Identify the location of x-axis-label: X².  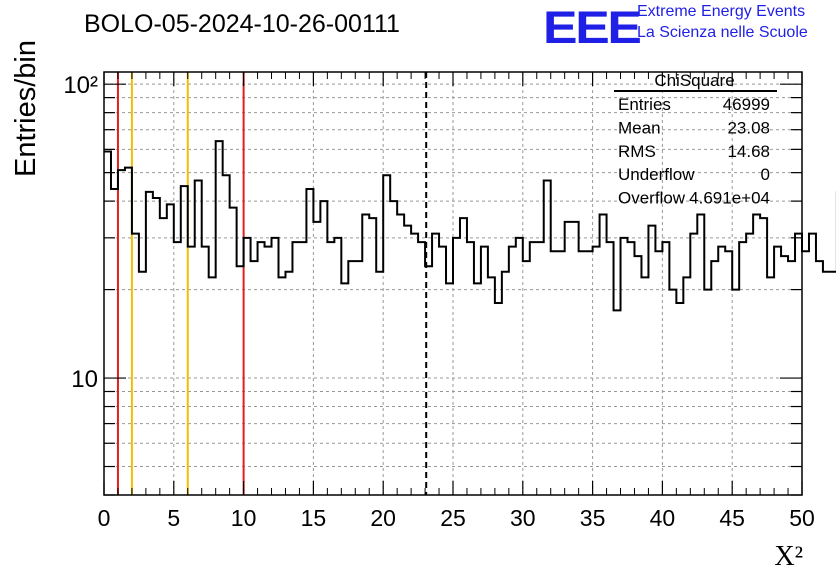
(788, 556).